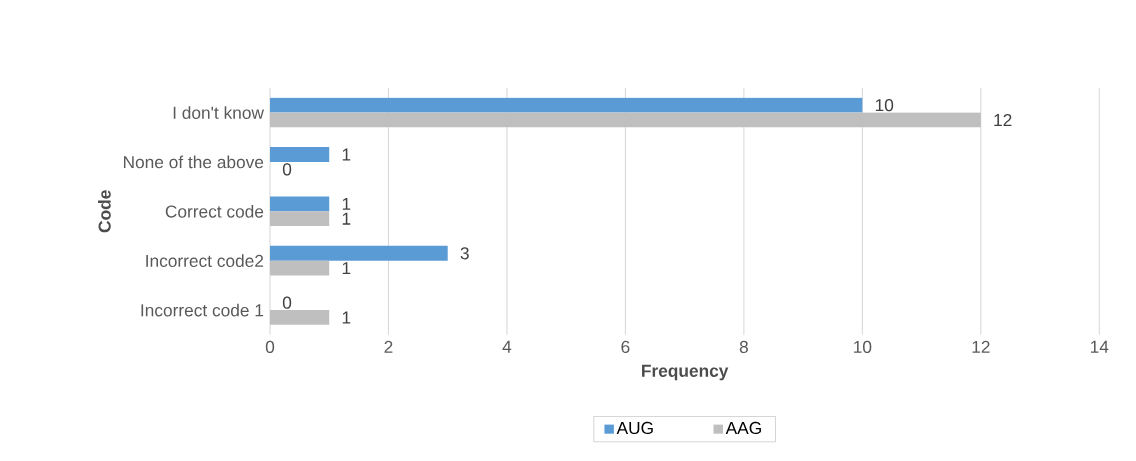 The image size is (1136, 461). What do you see at coordinates (1099, 346) in the screenshot?
I see `x-tick-label: 14` at bounding box center [1099, 346].